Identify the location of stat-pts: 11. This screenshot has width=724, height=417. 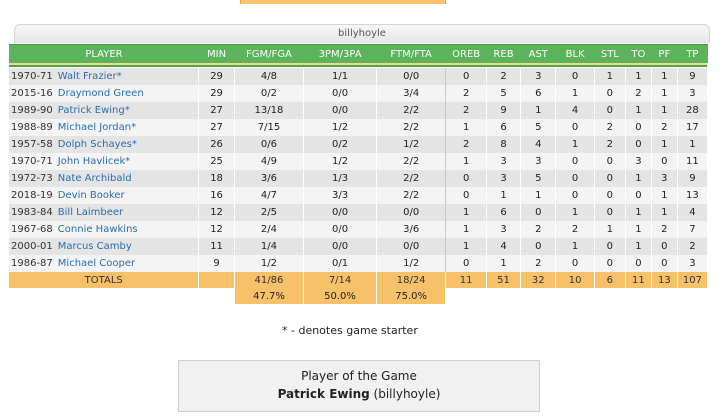
(693, 161).